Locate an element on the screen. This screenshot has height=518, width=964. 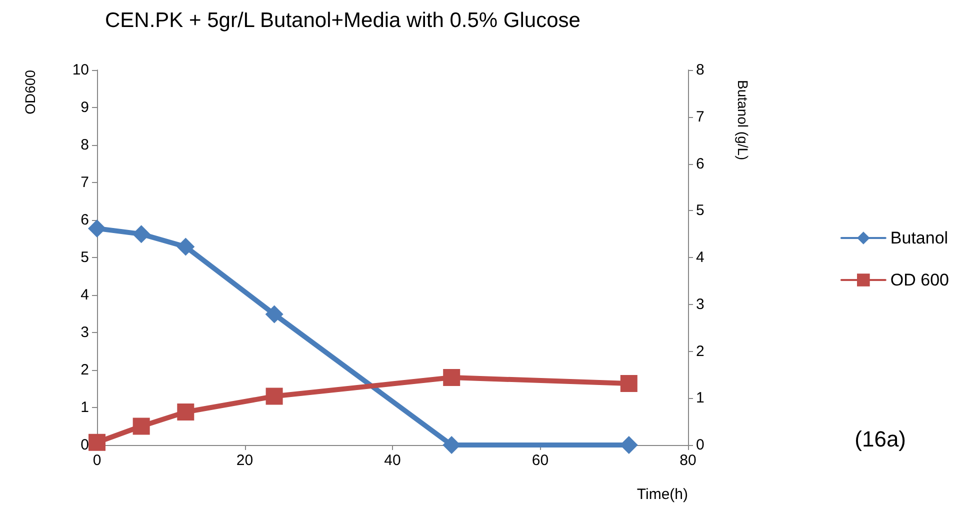
y-tick-label: 1 is located at coordinates (84, 407).